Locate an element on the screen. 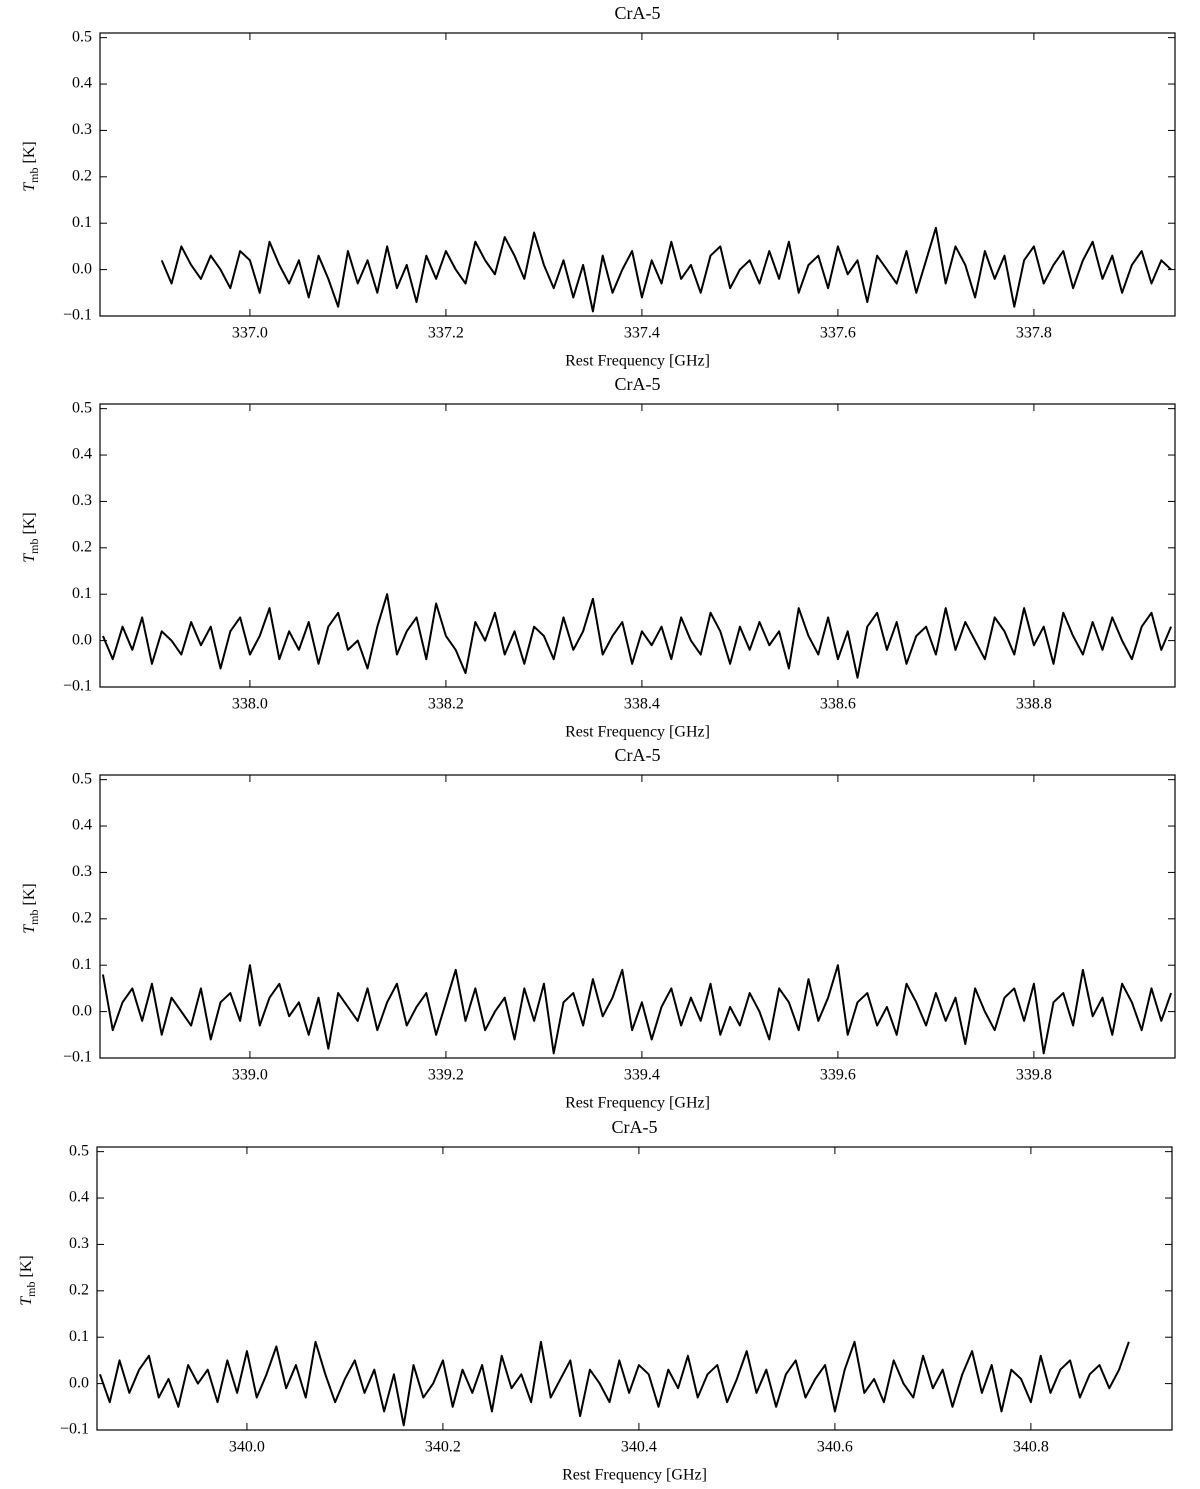 The height and width of the screenshot is (1489, 1200). x-tick-label: 339.6 is located at coordinates (838, 1075).